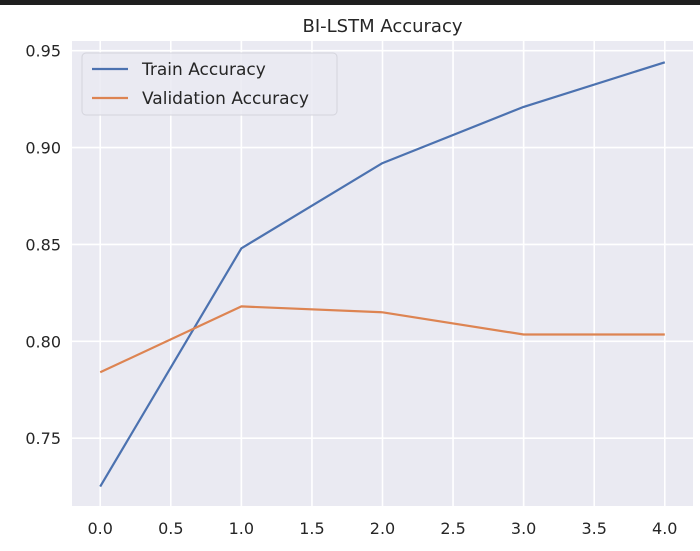 Image resolution: width=700 pixels, height=551 pixels. I want to click on x-tick-label: 3.5, so click(593, 528).